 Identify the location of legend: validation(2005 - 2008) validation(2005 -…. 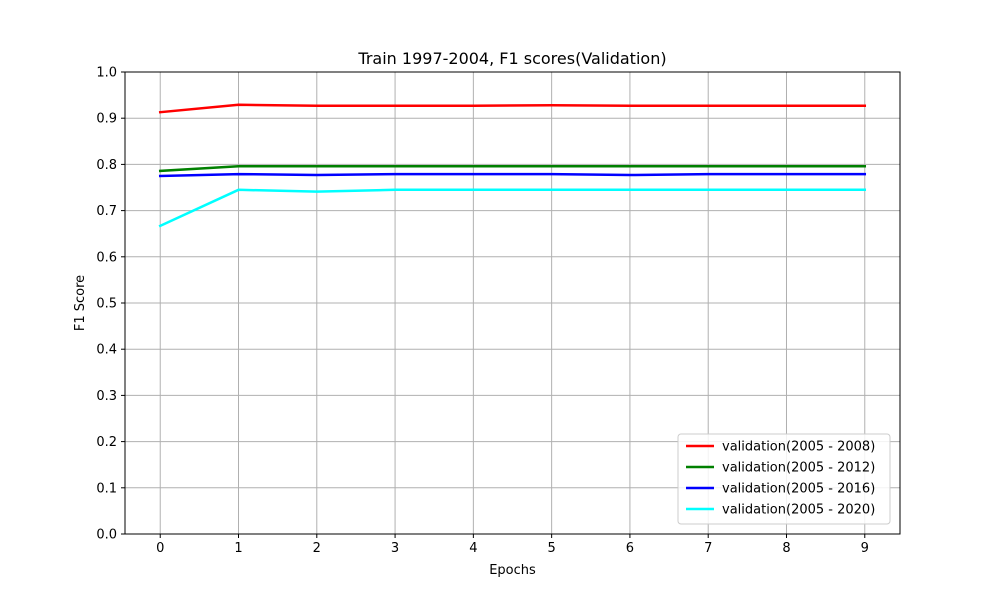
(784, 479).